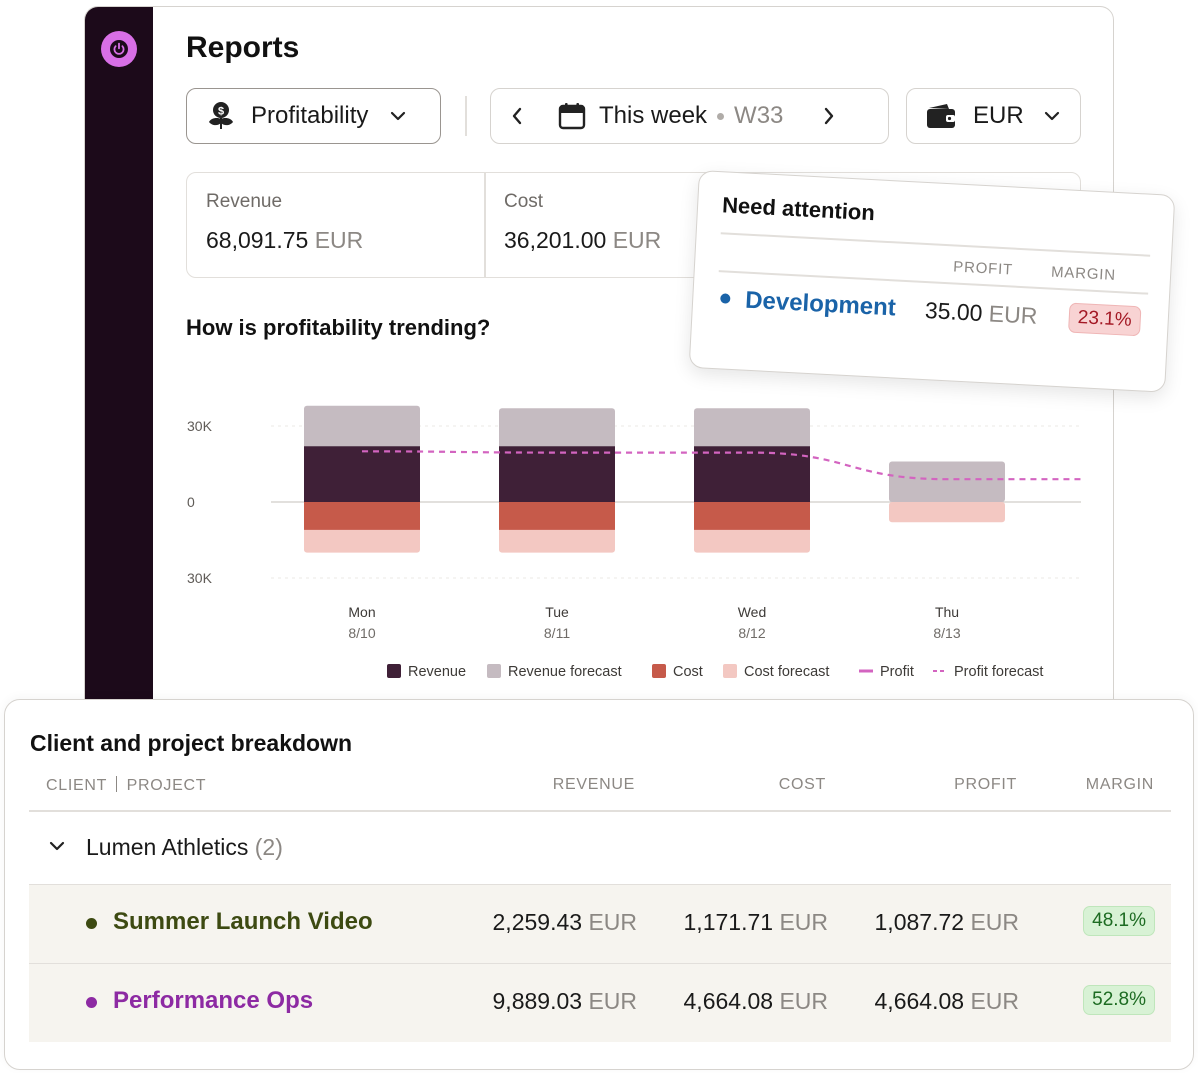  Describe the element at coordinates (537, 922) in the screenshot. I see `revenue-amount: 2,259.43` at that location.